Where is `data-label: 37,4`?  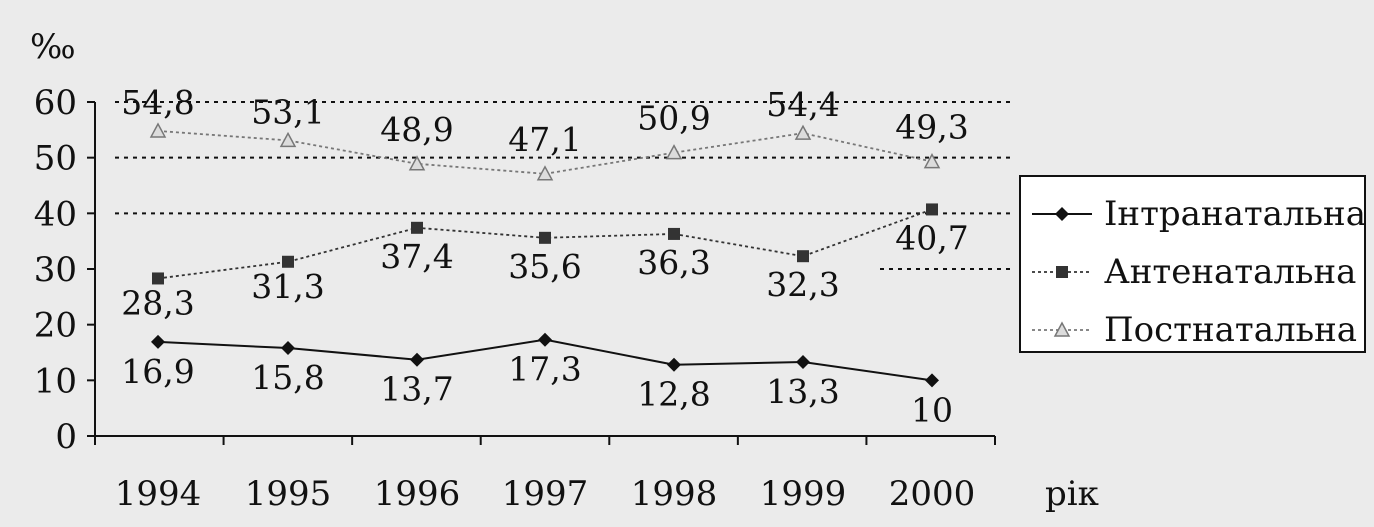
data-label: 37,4 is located at coordinates (416, 256).